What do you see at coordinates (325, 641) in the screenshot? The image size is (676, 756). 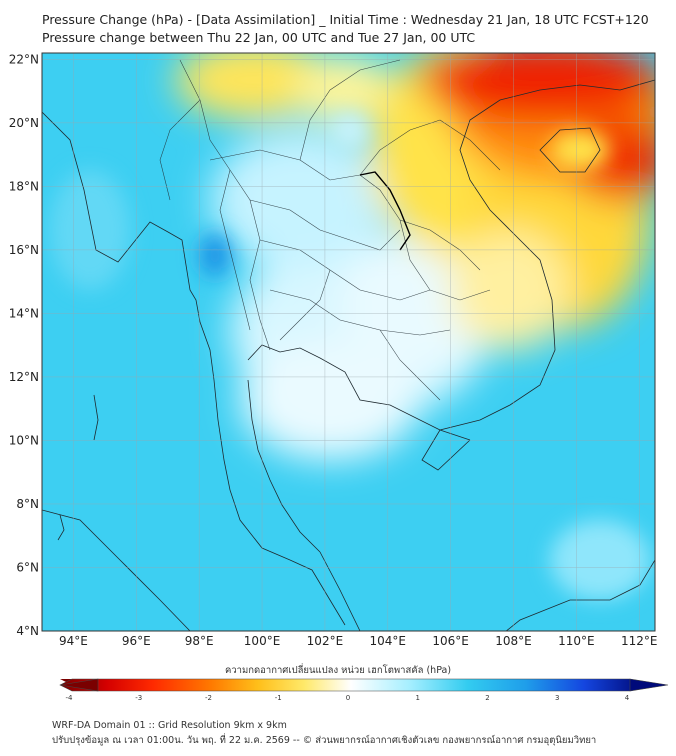 I see `lon-label: 102°E` at bounding box center [325, 641].